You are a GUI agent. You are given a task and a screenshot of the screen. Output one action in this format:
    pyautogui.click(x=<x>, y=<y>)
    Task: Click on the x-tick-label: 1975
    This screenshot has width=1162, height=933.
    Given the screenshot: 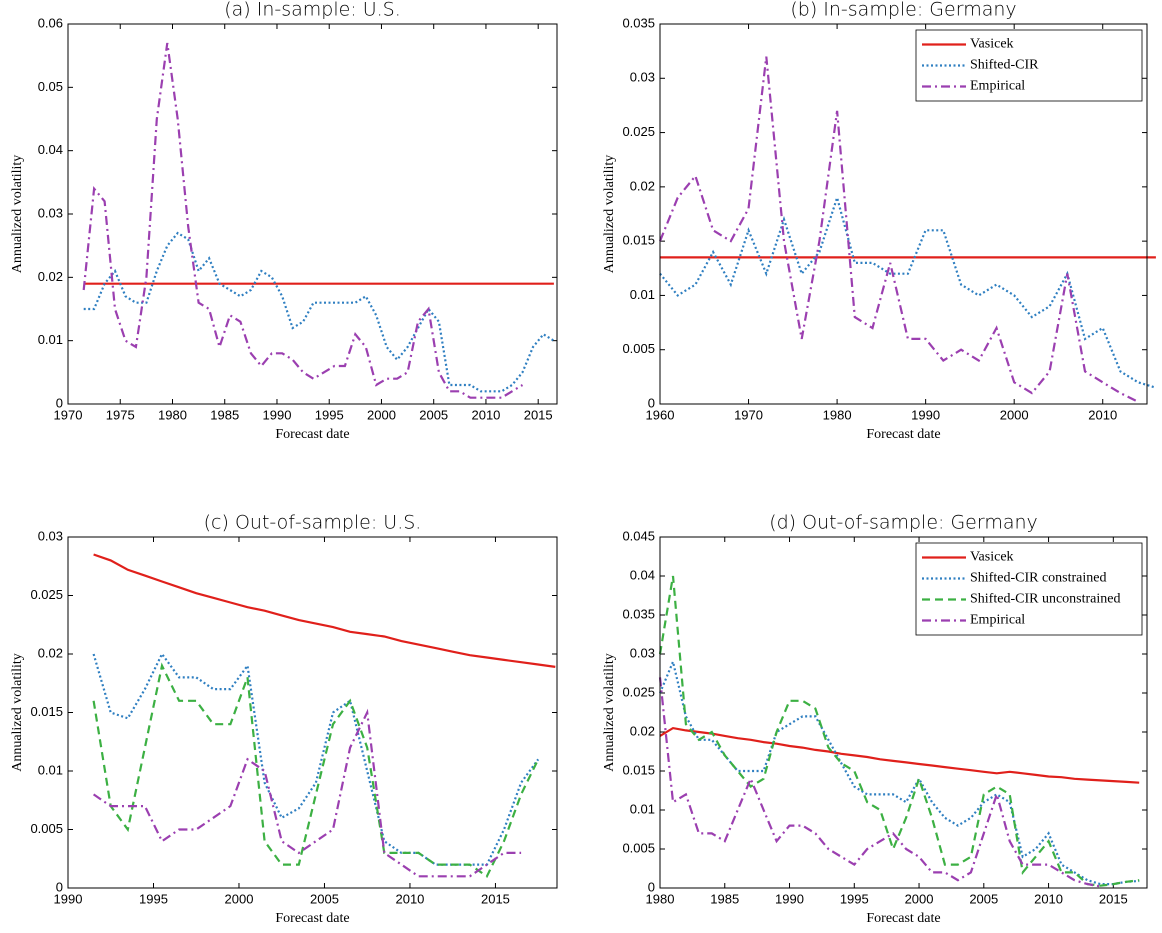 What is the action you would take?
    pyautogui.click(x=120, y=414)
    